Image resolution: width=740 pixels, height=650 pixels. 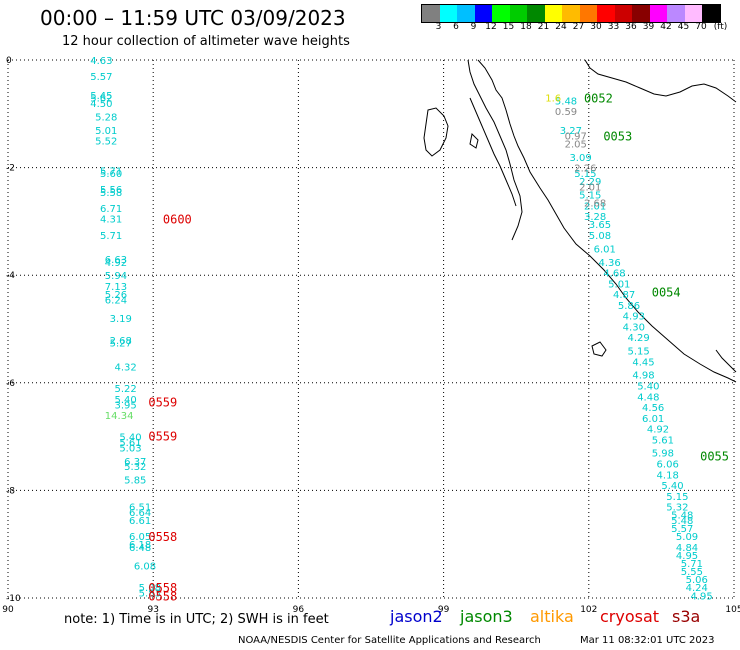 I want to click on wave-height-value: 5.28, so click(x=106, y=117).